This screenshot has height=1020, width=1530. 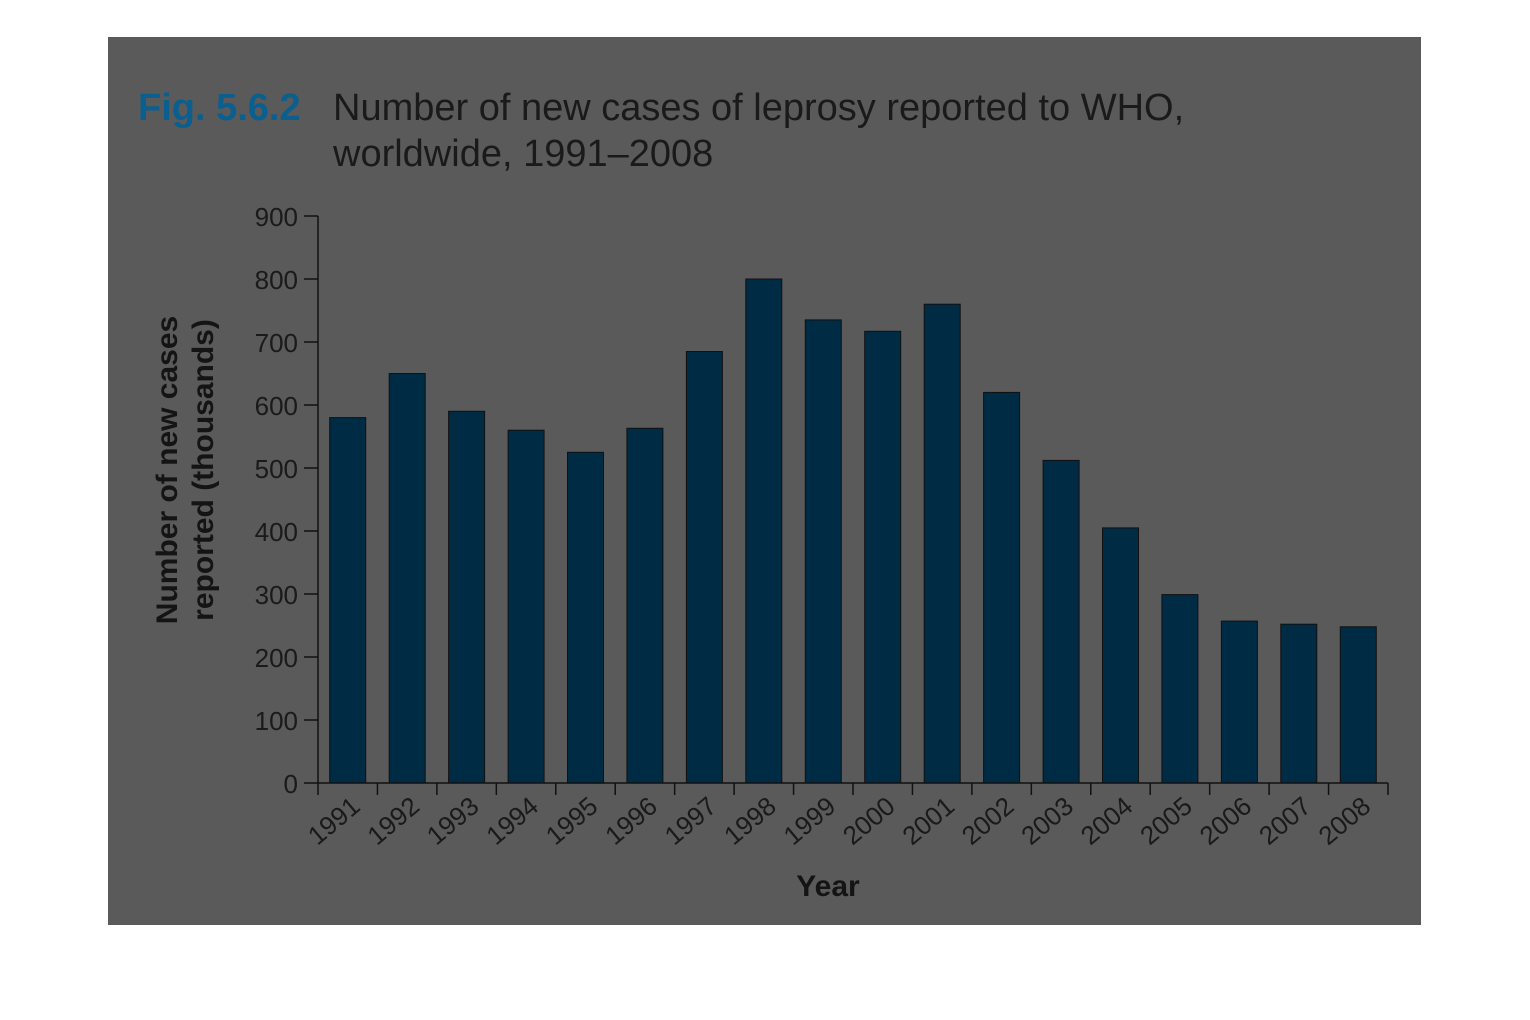 What do you see at coordinates (828, 886) in the screenshot?
I see `x-axis-title: Year` at bounding box center [828, 886].